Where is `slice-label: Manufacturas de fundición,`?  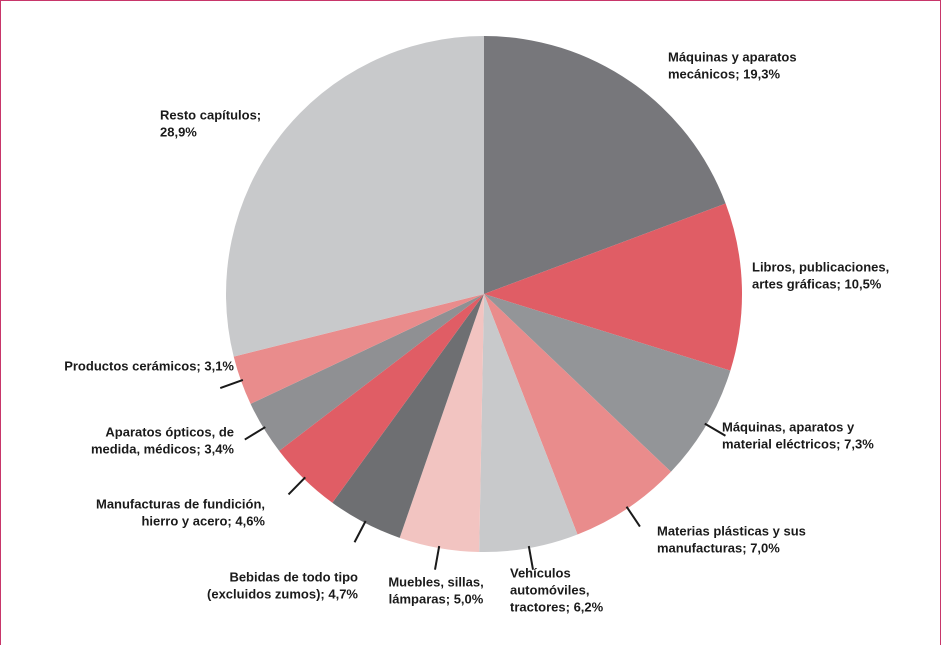
slice-label: Manufacturas de fundición, is located at coordinates (180, 503).